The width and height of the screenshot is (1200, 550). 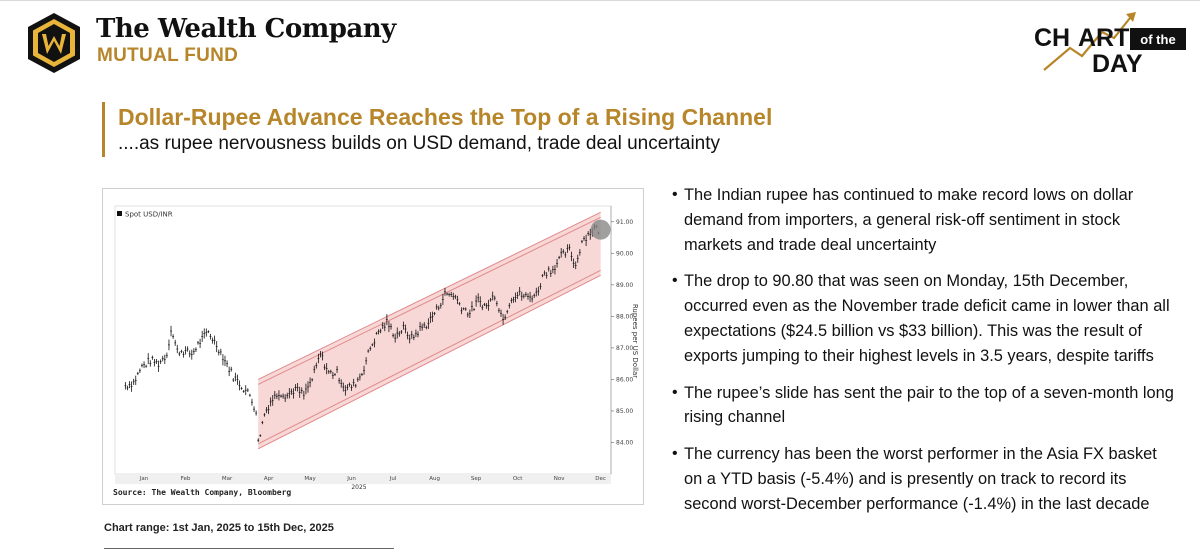 I want to click on y-tick-label: 88.00, so click(x=624, y=317).